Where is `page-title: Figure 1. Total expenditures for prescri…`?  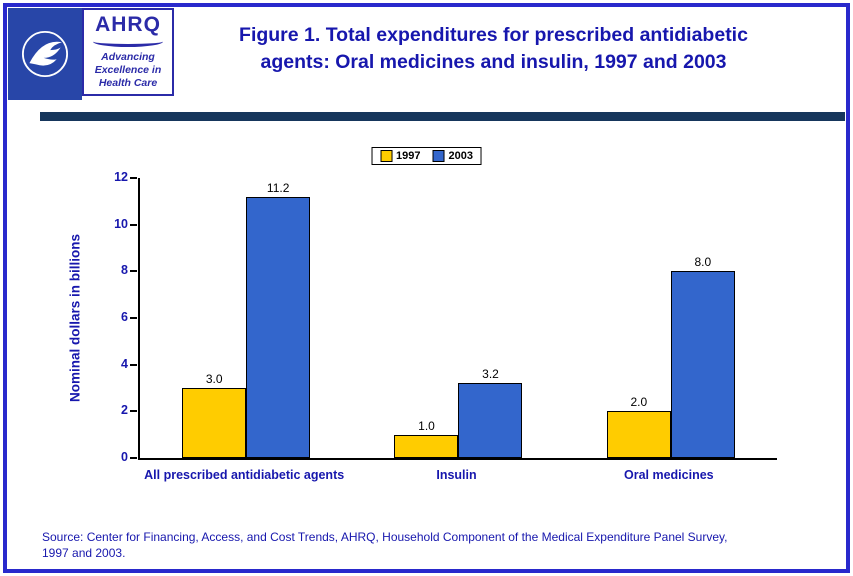 page-title: Figure 1. Total expenditures for prescri… is located at coordinates (507, 55).